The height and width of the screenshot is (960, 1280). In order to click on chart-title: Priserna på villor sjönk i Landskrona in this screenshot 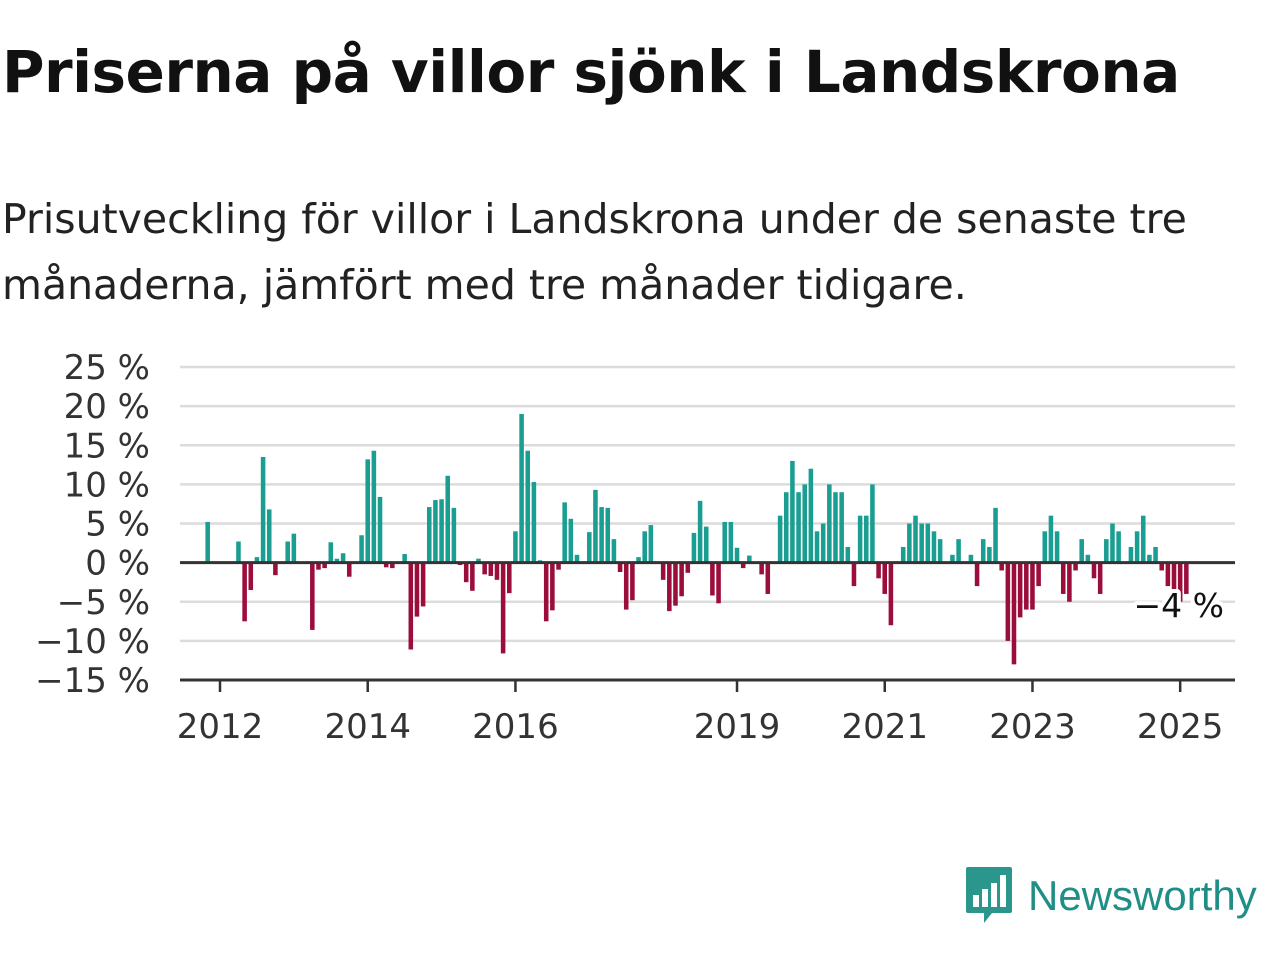, I will do `click(591, 72)`.